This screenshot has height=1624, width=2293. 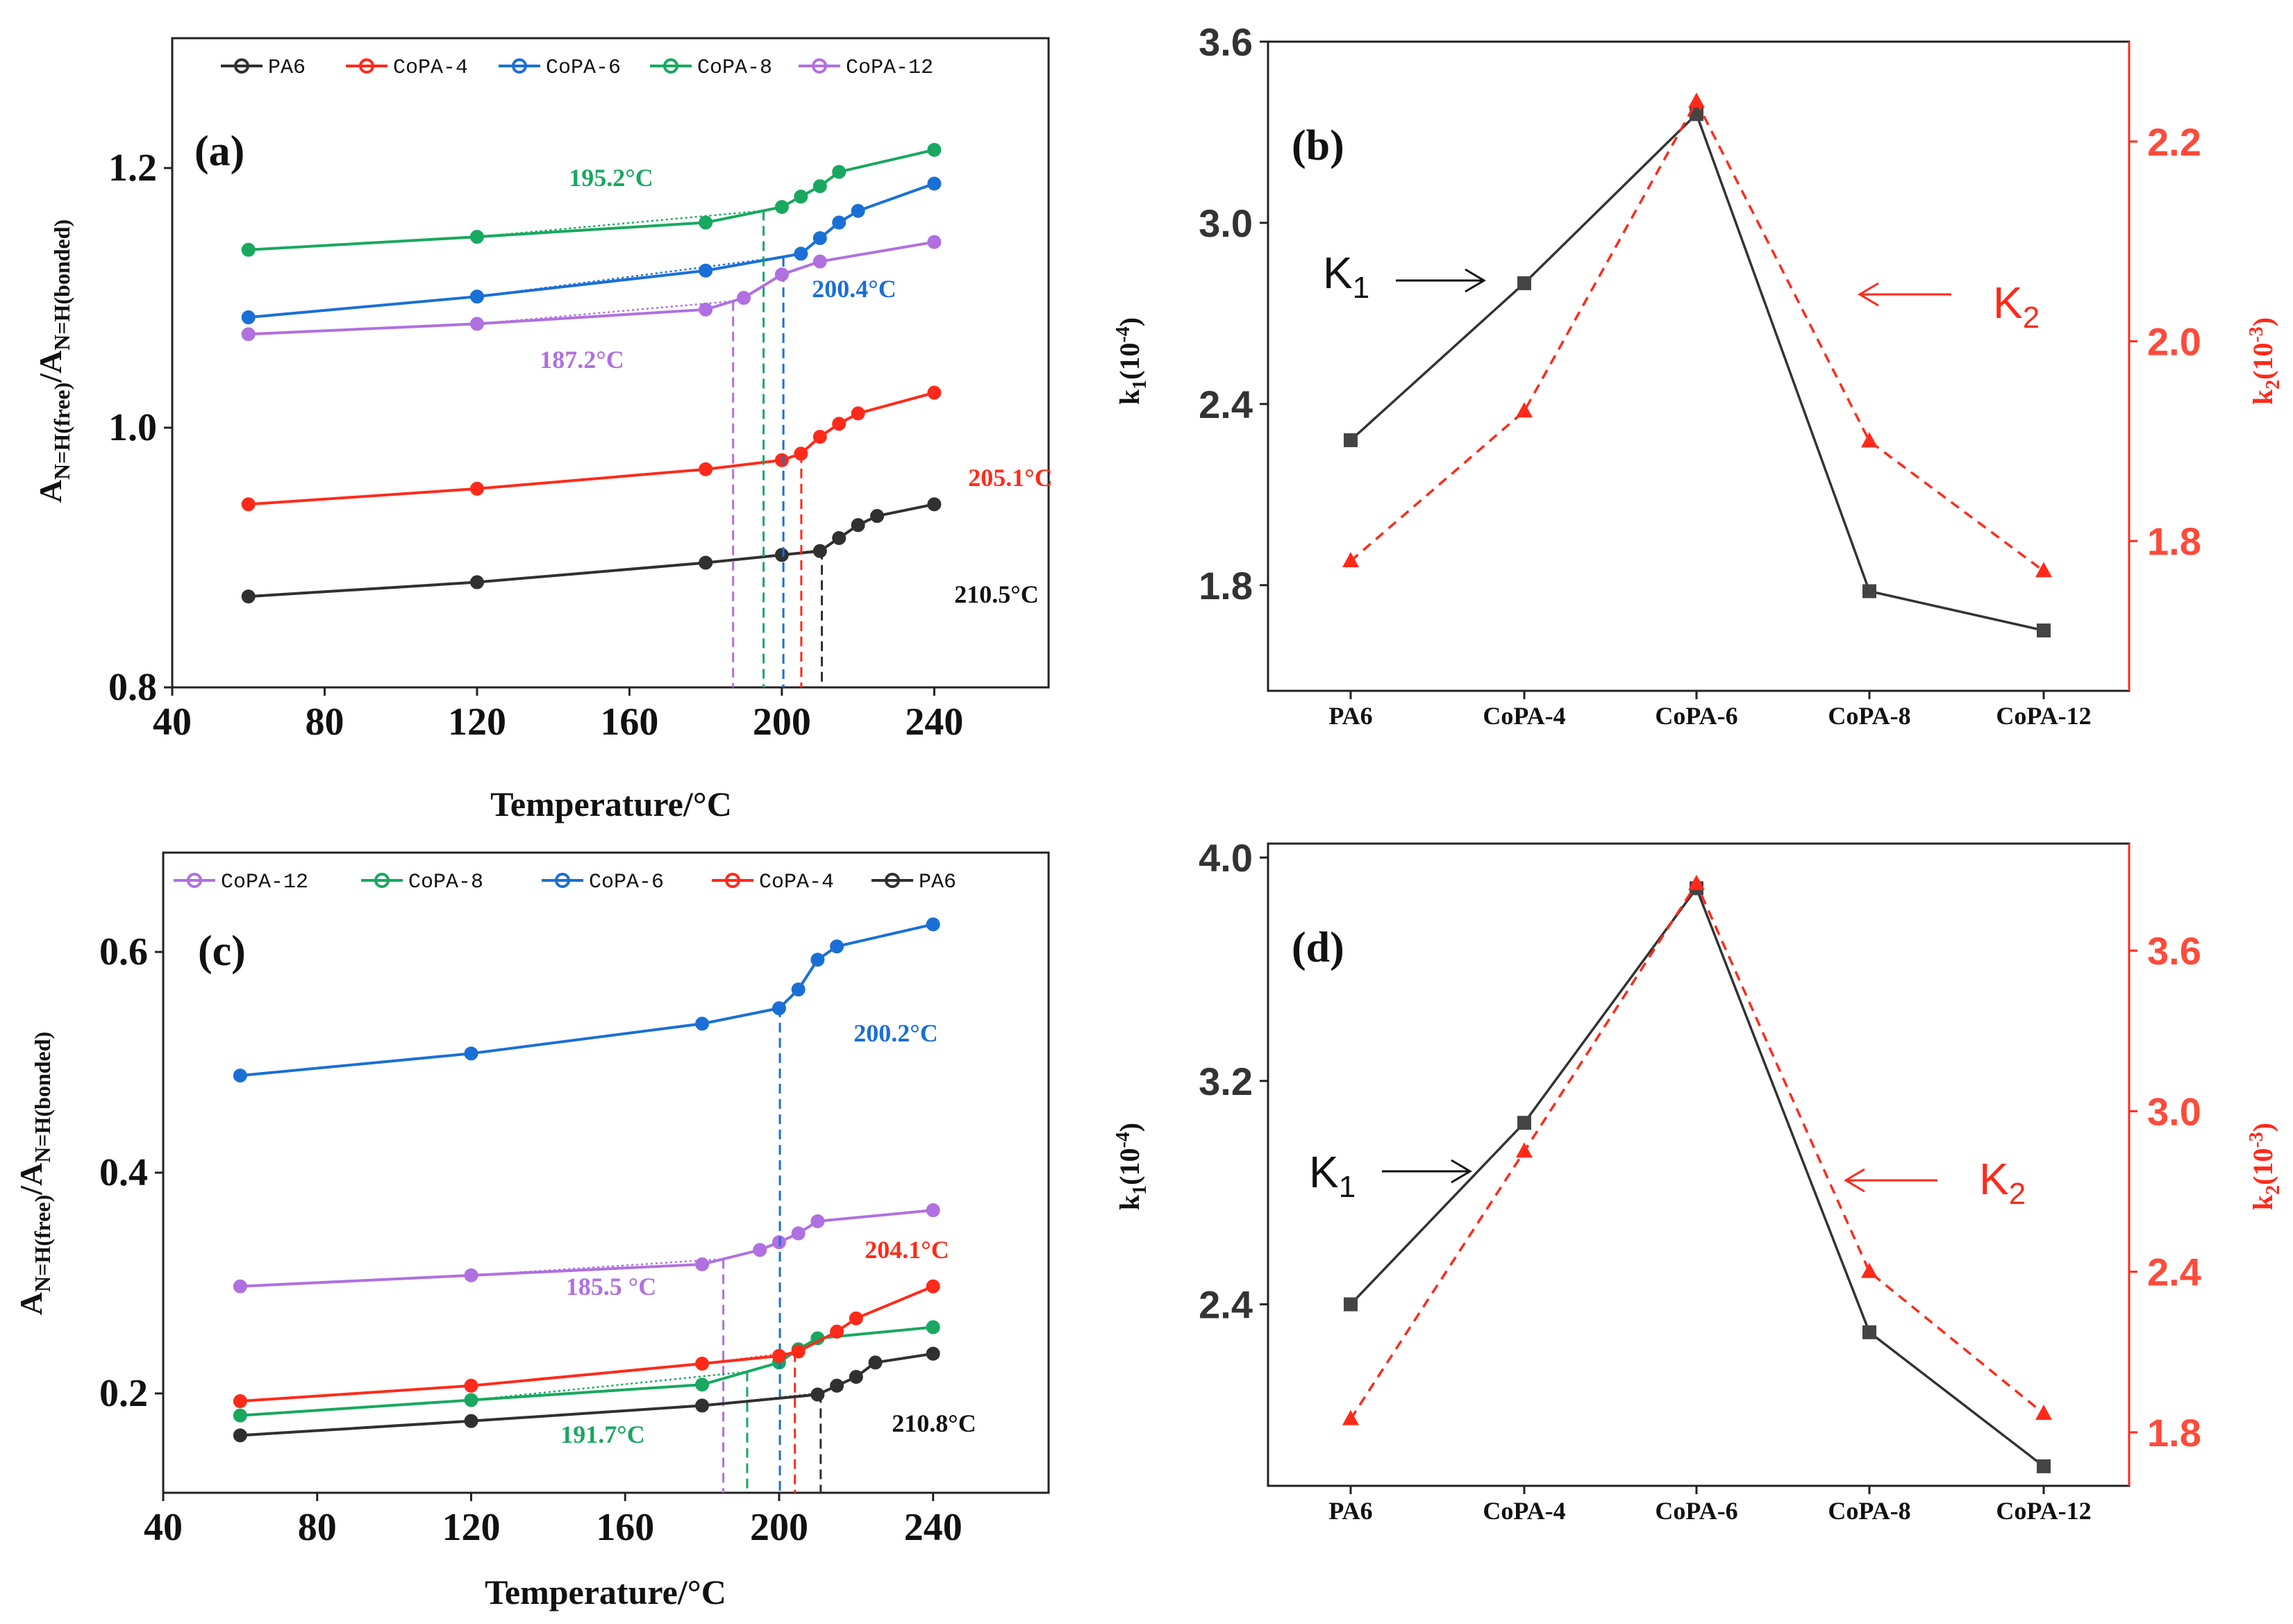 What do you see at coordinates (604, 1205) in the screenshot?
I see `plot-area: 185.5 °C 191.7°C 200.2°C 204.1°C 210.8°C` at bounding box center [604, 1205].